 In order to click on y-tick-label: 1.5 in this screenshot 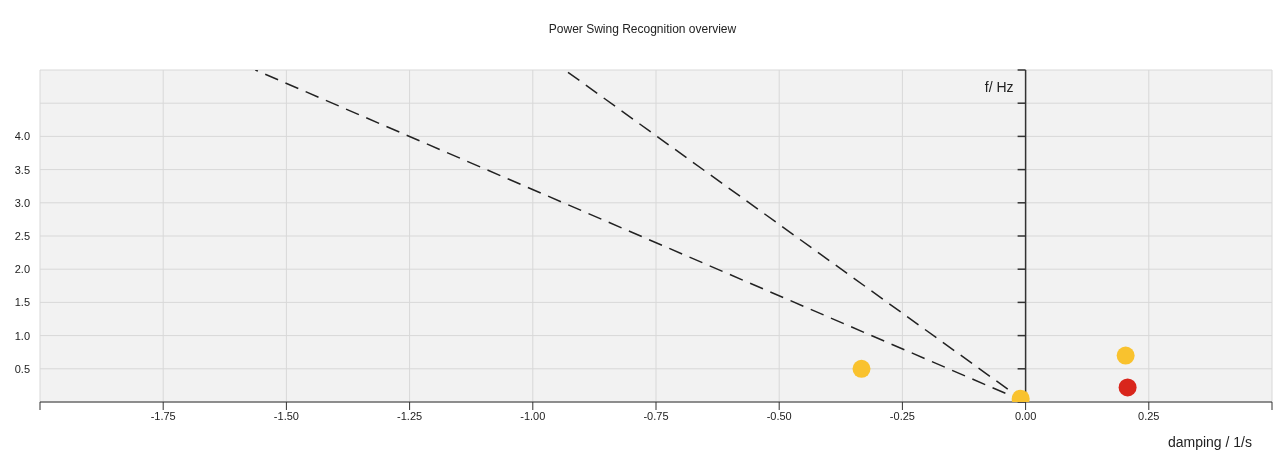, I will do `click(22, 302)`.